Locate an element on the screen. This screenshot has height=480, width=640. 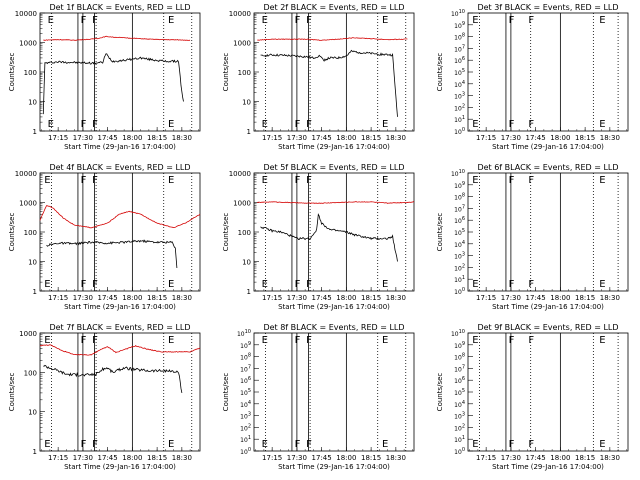
y-tick-label: 10¹ is located at coordinates (459, 439).